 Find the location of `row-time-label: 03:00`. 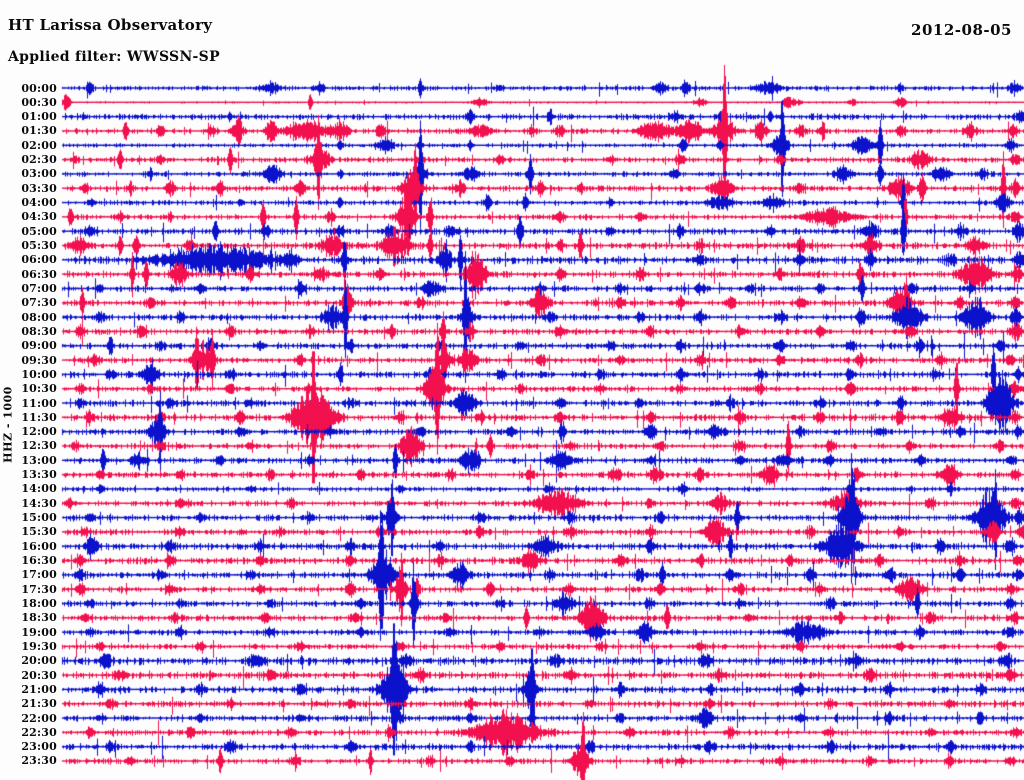

row-time-label: 03:00 is located at coordinates (39, 174).